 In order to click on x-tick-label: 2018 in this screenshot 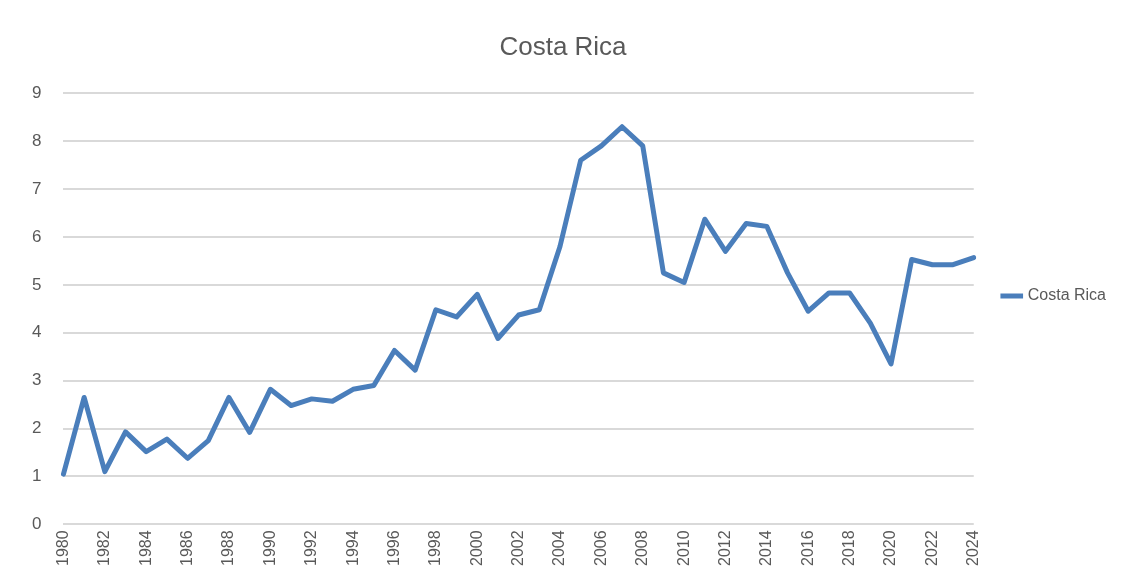, I will do `click(849, 548)`.